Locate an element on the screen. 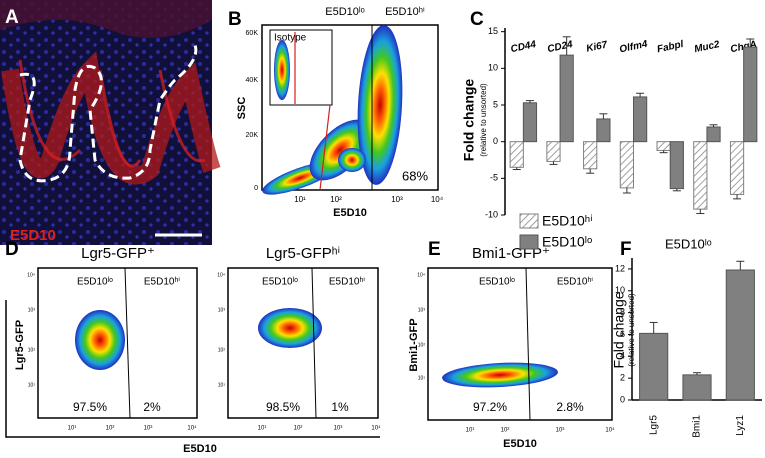 Image resolution: width=765 pixels, height=458 pixels. category-label: Bmi1 is located at coordinates (697, 426).